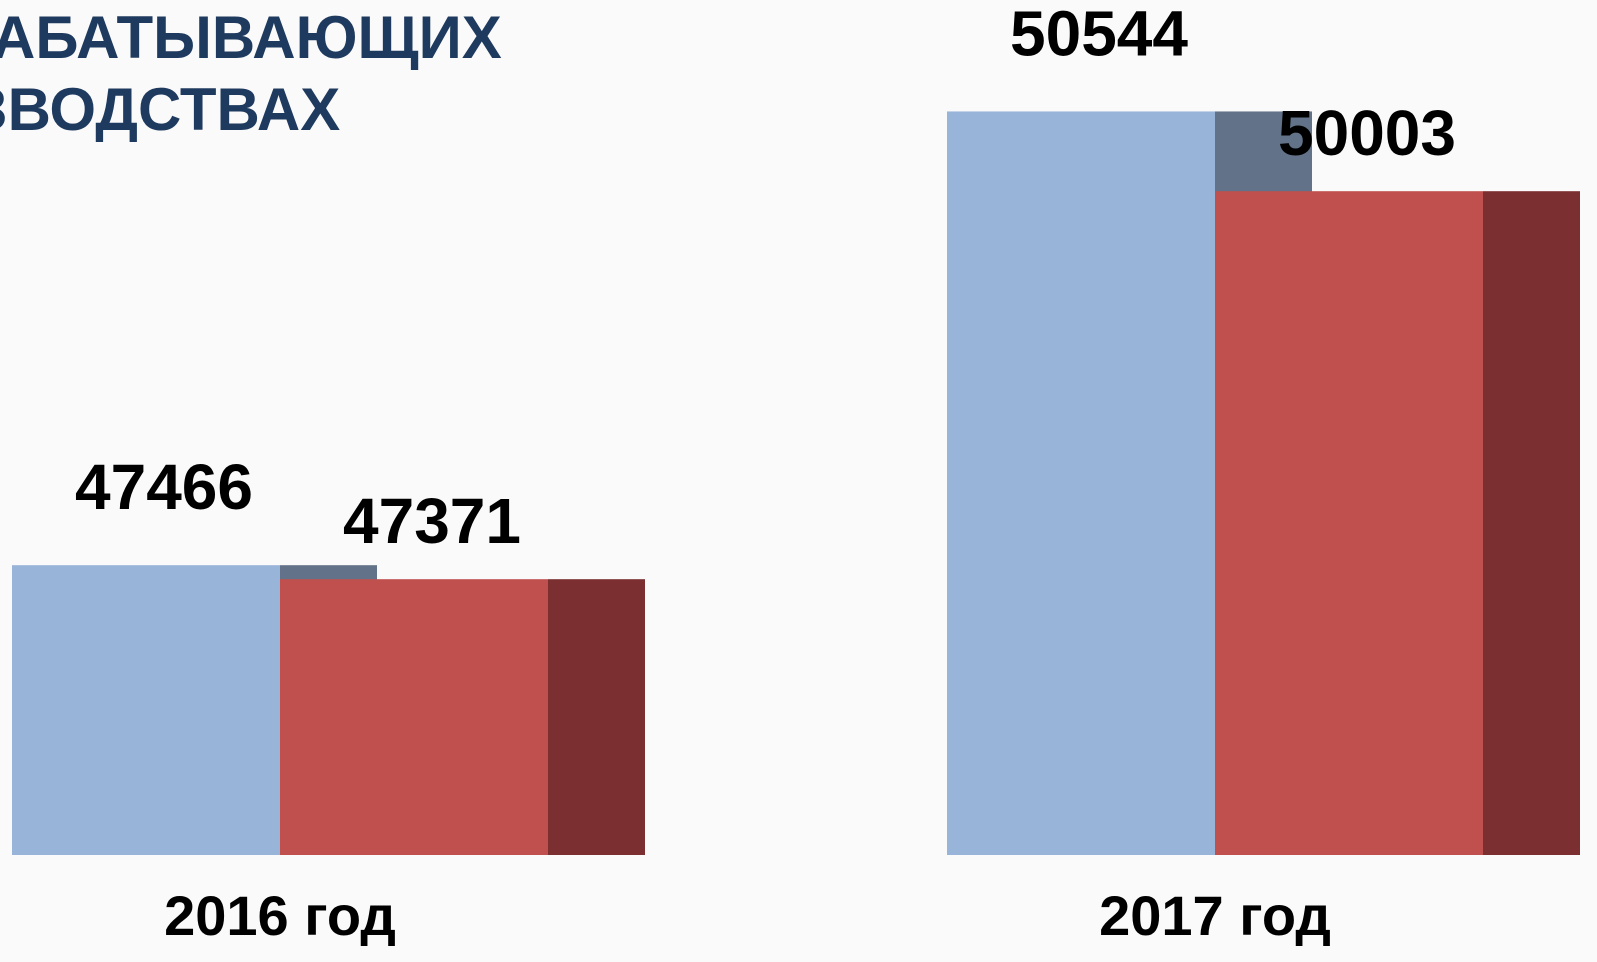 Image resolution: width=1597 pixels, height=962 pixels. What do you see at coordinates (1215, 915) in the screenshot?
I see `x-tick-label: 2017 год` at bounding box center [1215, 915].